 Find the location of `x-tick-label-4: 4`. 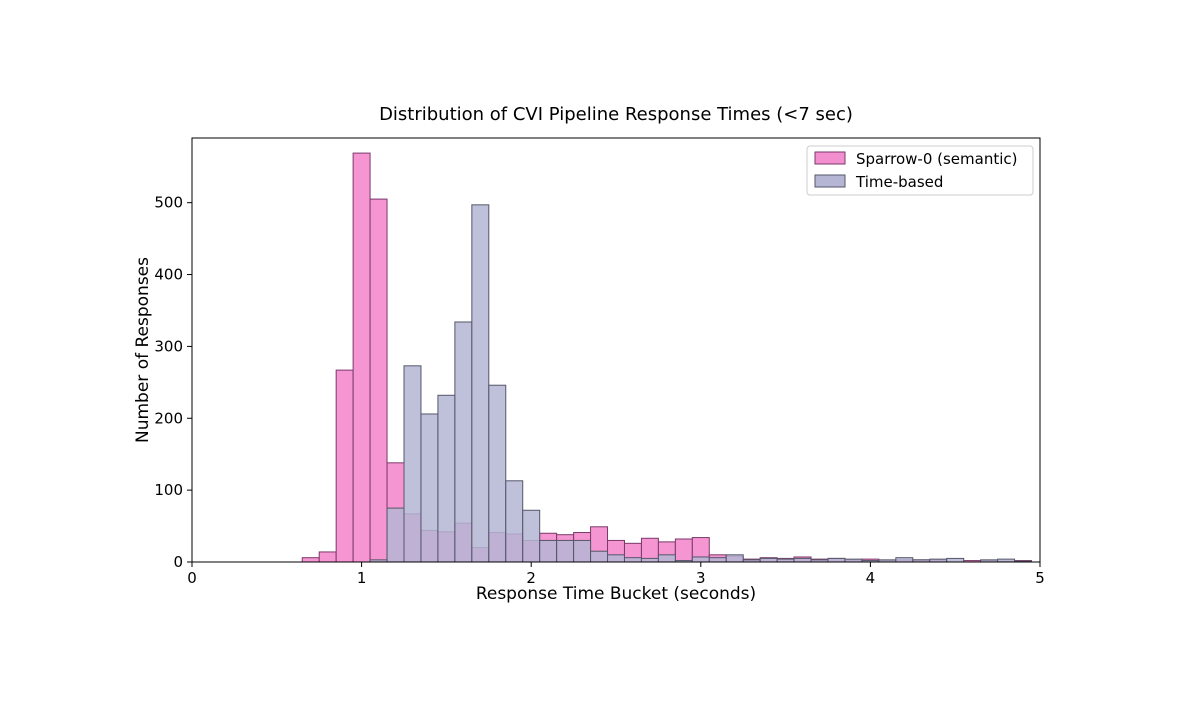

x-tick-label-4: 4 is located at coordinates (871, 578).